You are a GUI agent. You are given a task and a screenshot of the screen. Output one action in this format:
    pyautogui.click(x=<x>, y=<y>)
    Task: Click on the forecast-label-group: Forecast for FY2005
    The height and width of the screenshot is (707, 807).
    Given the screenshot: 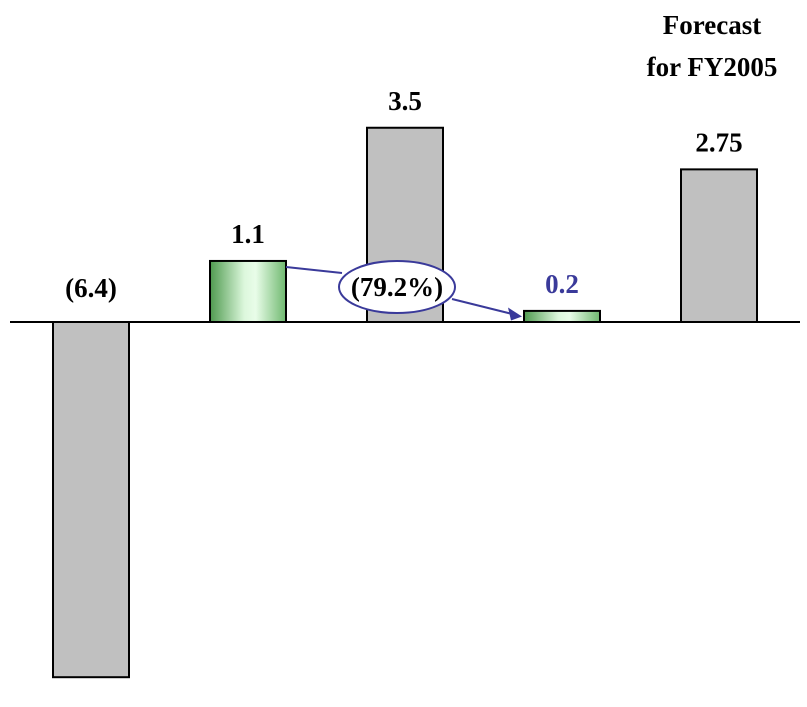 What is the action you would take?
    pyautogui.click(x=712, y=46)
    